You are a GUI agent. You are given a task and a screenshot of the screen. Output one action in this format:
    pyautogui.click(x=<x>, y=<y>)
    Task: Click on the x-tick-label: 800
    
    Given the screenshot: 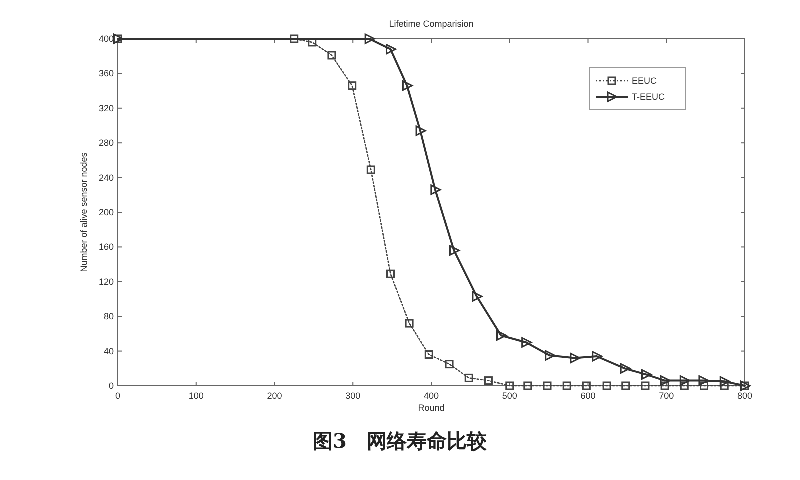 What is the action you would take?
    pyautogui.click(x=745, y=396)
    